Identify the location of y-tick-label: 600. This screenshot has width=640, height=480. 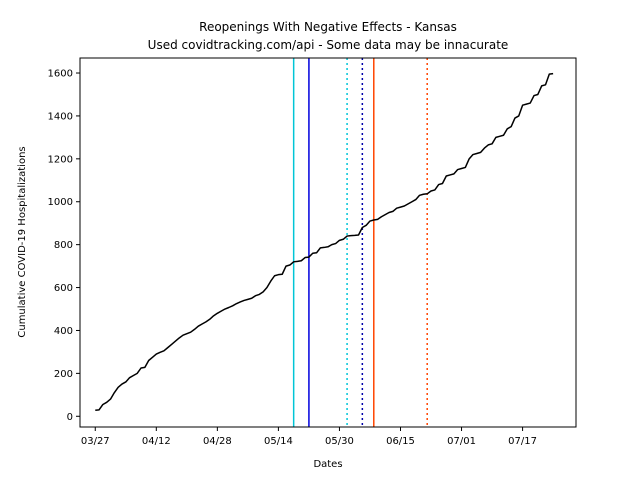
(63, 288).